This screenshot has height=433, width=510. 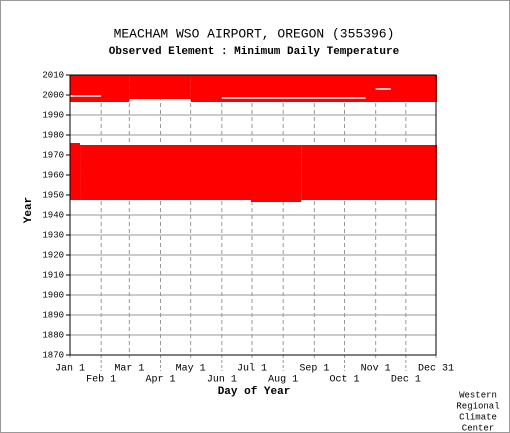 I want to click on x-tick-label: Mar 1, so click(x=129, y=369).